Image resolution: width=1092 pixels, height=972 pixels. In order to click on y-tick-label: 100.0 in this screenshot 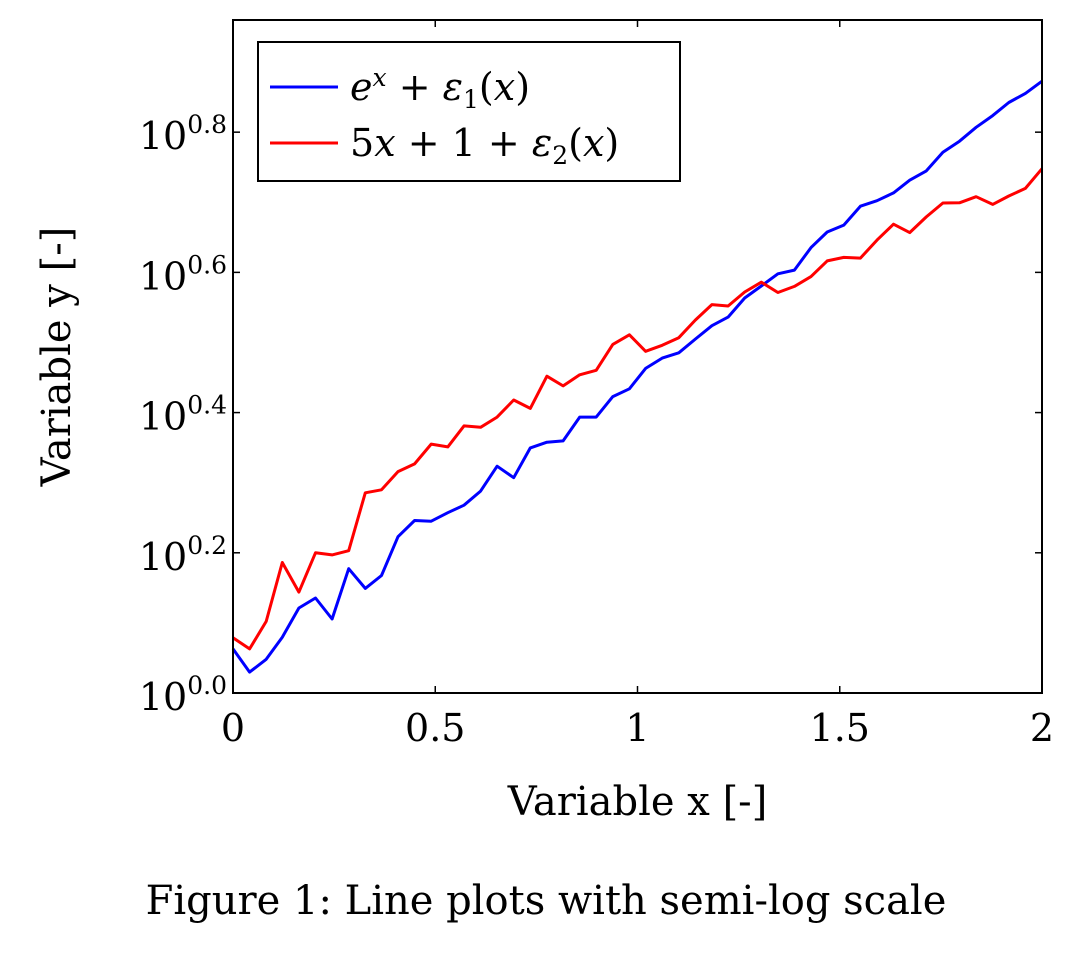, I will do `click(183, 695)`.